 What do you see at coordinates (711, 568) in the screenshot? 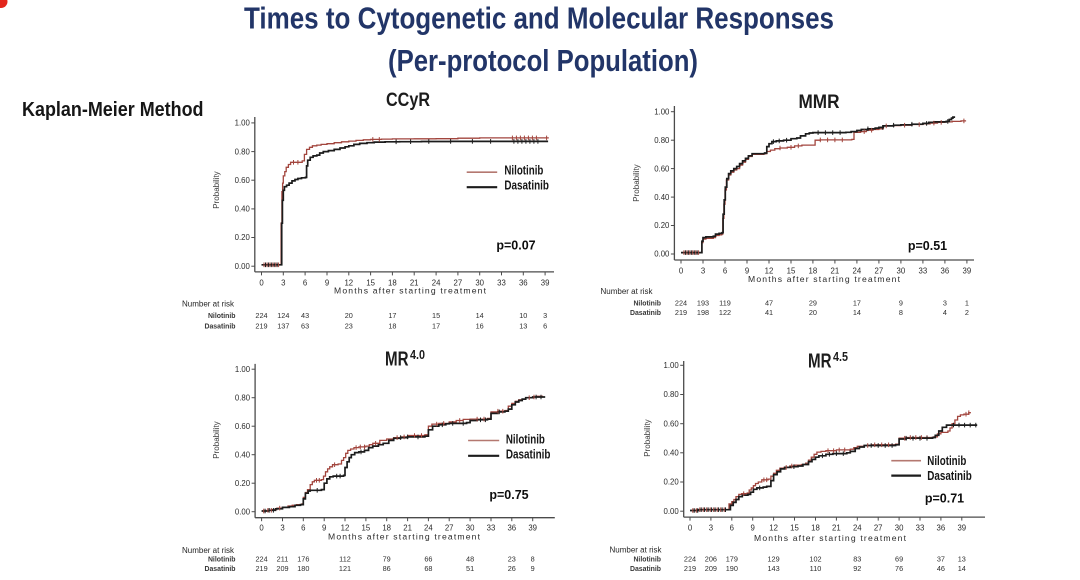
I see `svg-text: 209` at bounding box center [711, 568].